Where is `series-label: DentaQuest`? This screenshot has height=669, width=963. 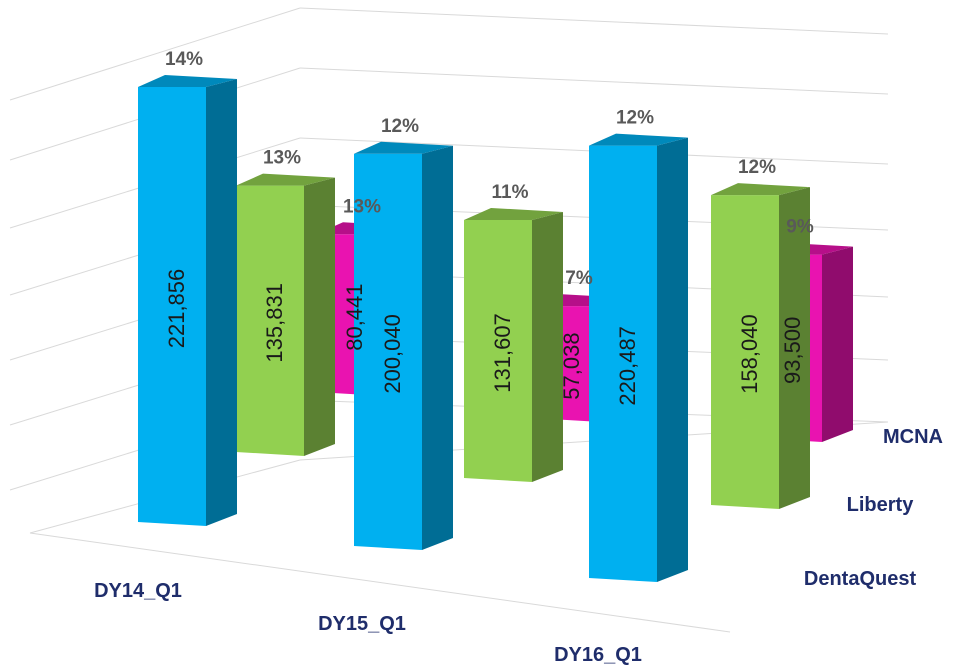 series-label: DentaQuest is located at coordinates (860, 579).